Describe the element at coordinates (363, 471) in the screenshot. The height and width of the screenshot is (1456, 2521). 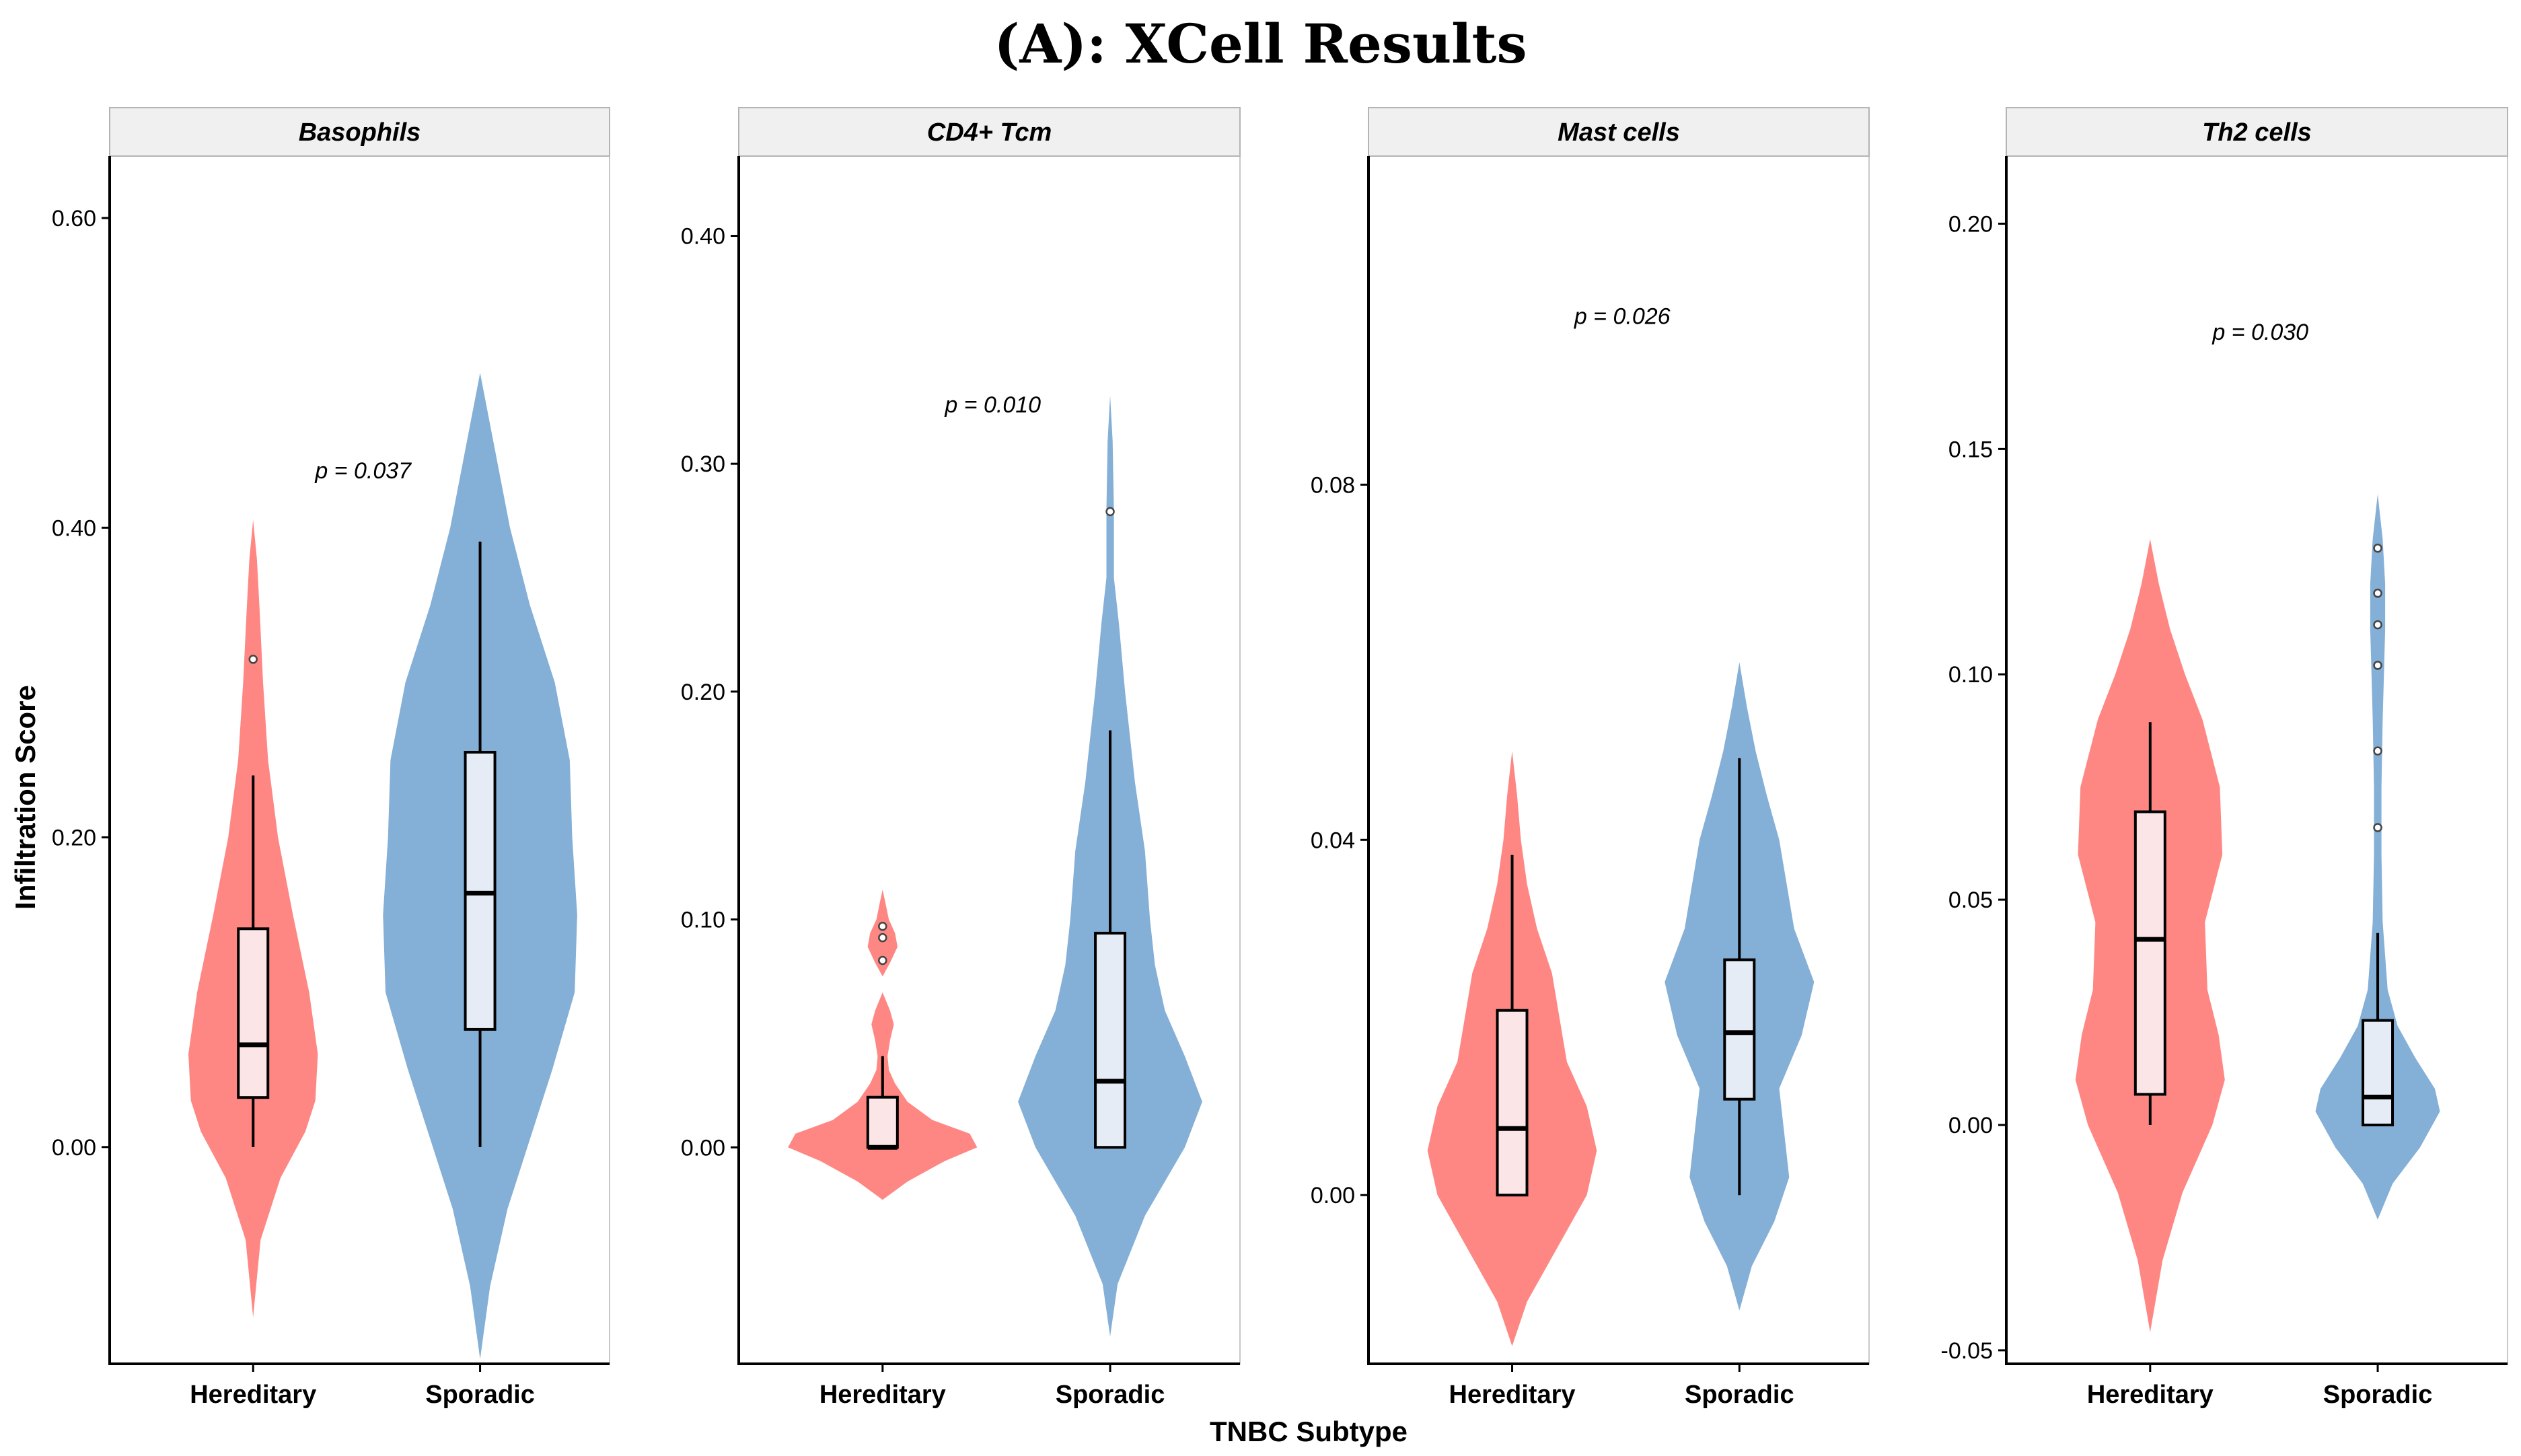
I see `p-value-label: p = 0.037` at that location.